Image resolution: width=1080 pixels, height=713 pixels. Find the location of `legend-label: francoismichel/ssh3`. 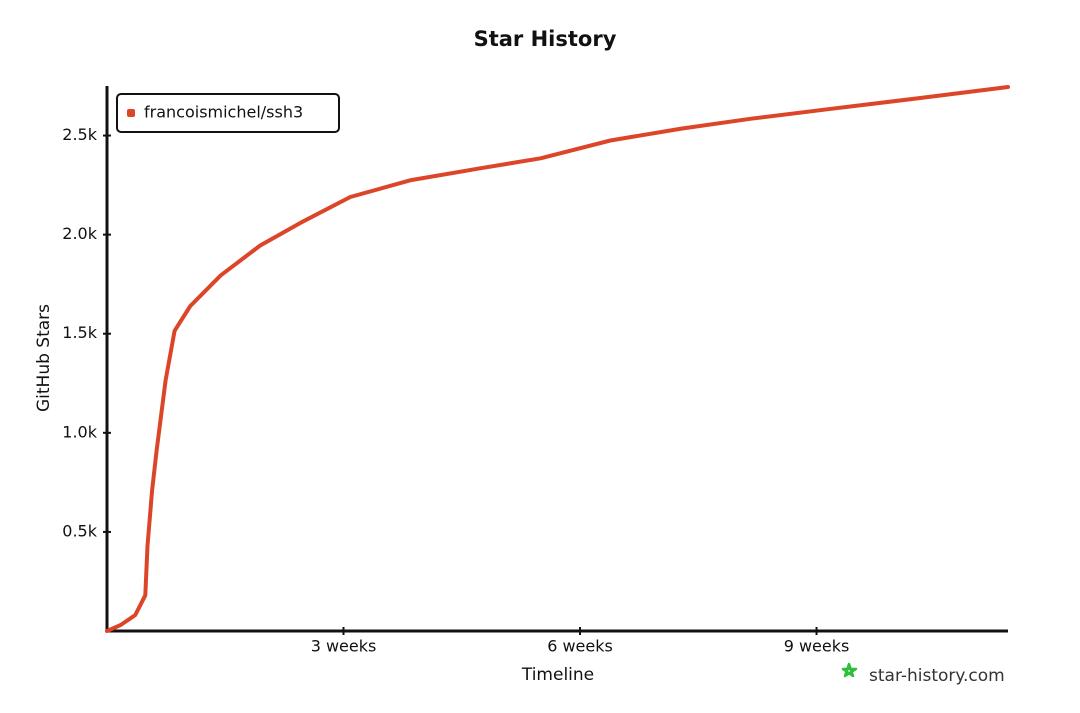

legend-label: francoismichel/ssh3 is located at coordinates (223, 112).